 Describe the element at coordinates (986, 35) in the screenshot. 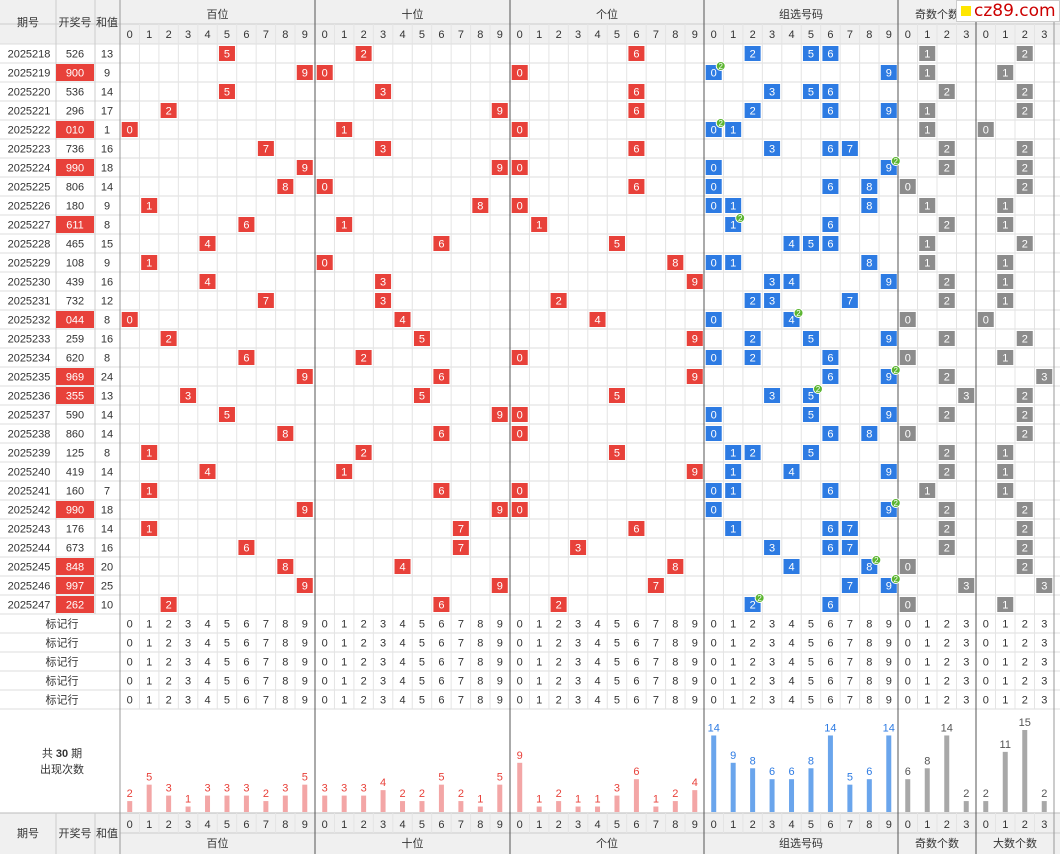

I see `digit-header: 0` at that location.